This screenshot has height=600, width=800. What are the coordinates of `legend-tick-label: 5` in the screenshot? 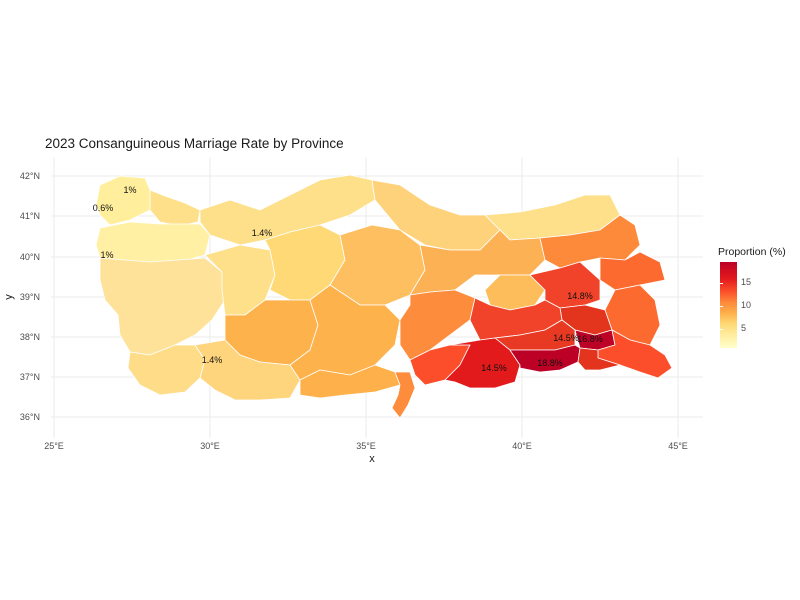 It's located at (744, 328).